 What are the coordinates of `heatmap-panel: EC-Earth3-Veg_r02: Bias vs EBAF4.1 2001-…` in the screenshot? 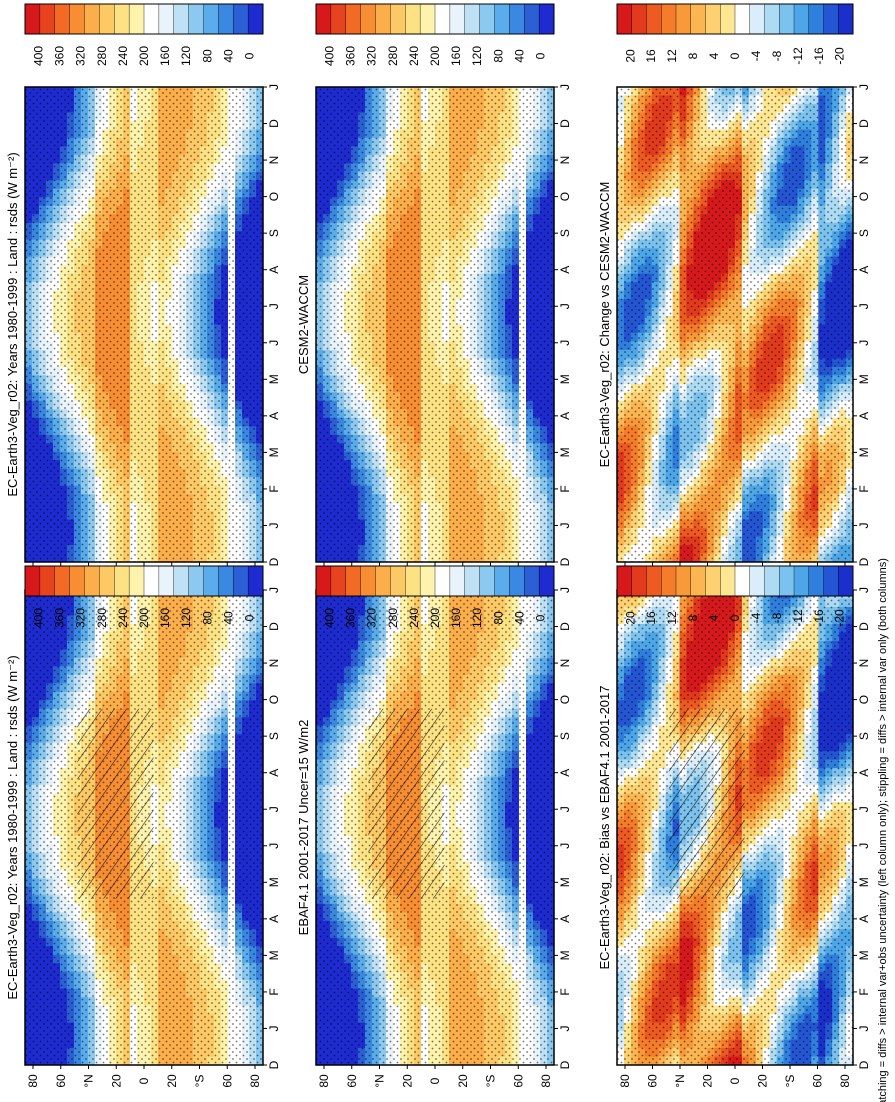 It's located at (734, 837).